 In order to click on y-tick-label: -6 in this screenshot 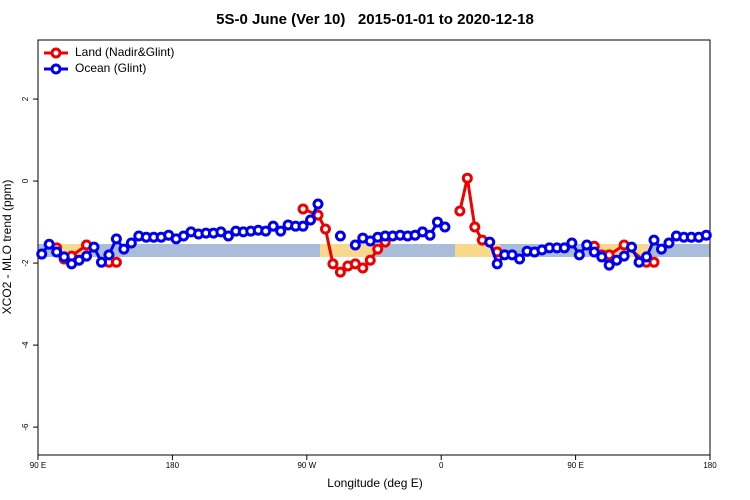, I will do `click(25, 427)`.